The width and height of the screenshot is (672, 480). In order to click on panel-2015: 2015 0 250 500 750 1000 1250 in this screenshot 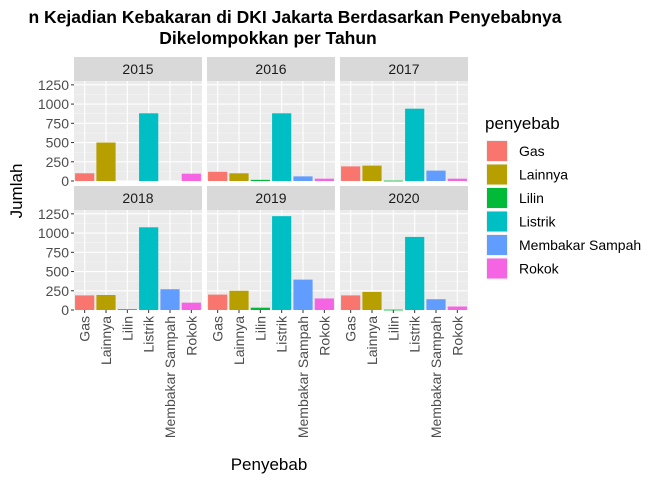, I will do `click(120, 123)`.